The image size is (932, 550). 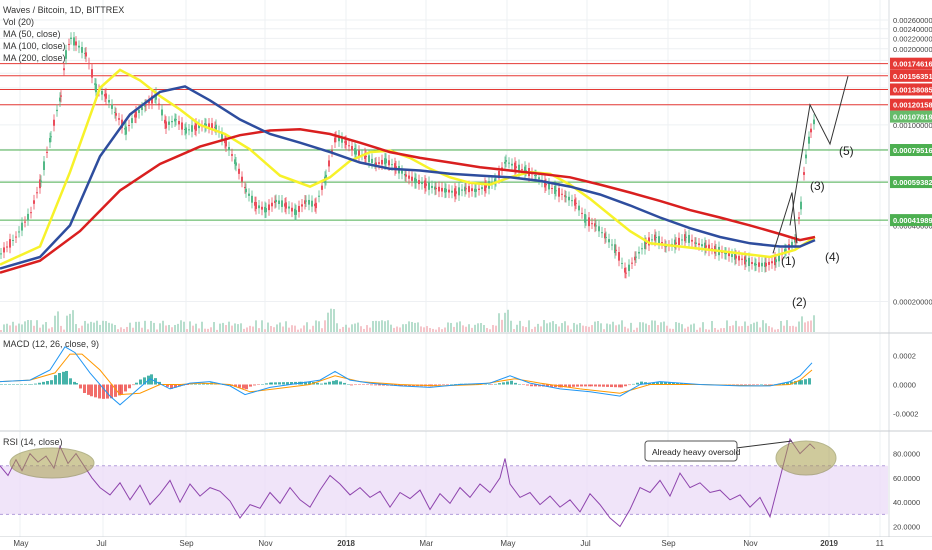 What do you see at coordinates (764, 444) in the screenshot?
I see `callout-pointer` at bounding box center [764, 444].